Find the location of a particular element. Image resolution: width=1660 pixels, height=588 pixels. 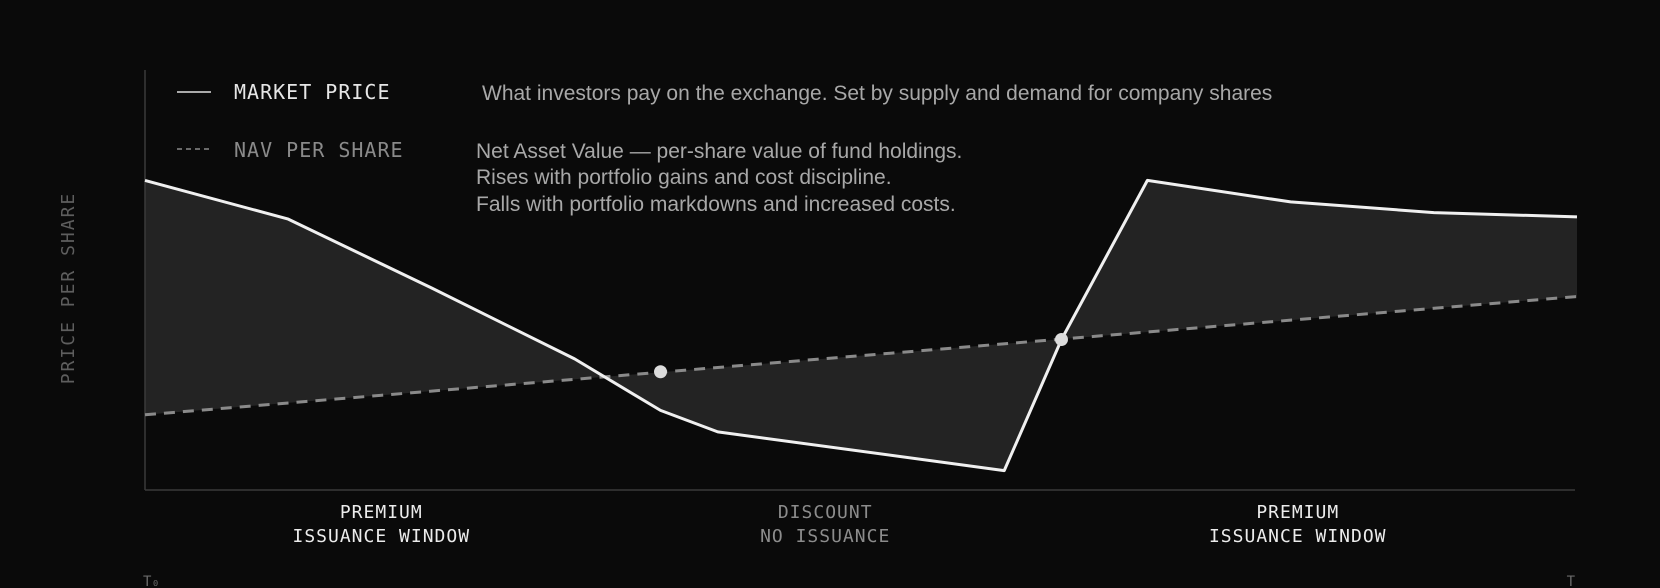

legend-nav-label: NAV PER SHARE is located at coordinates (319, 150).